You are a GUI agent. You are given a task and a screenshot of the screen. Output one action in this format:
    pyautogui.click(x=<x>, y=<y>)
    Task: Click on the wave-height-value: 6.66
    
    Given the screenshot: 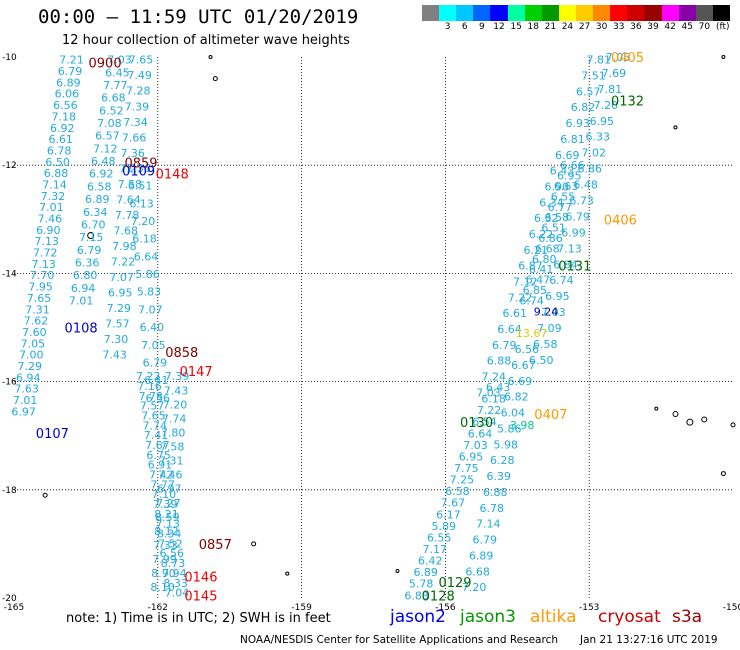 What is the action you would take?
    pyautogui.click(x=572, y=165)
    